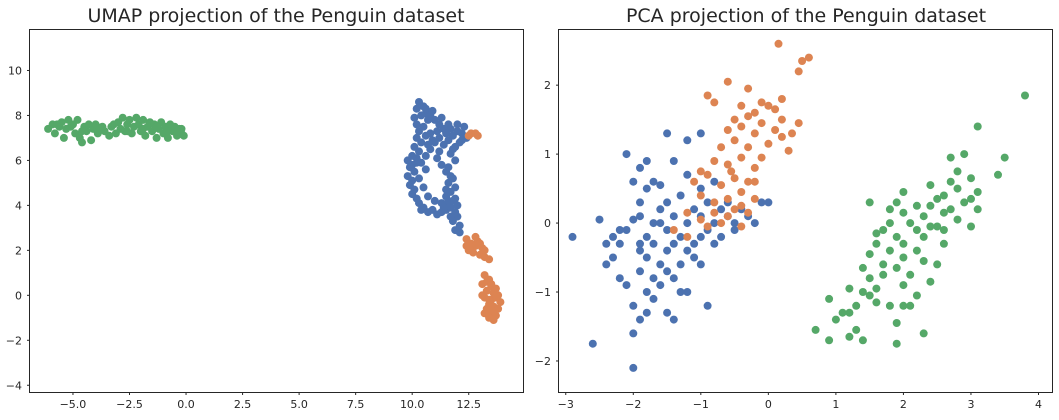 Image resolution: width=1059 pixels, height=420 pixels. I want to click on umap-y-tick-label-7: 10, so click(15, 70).